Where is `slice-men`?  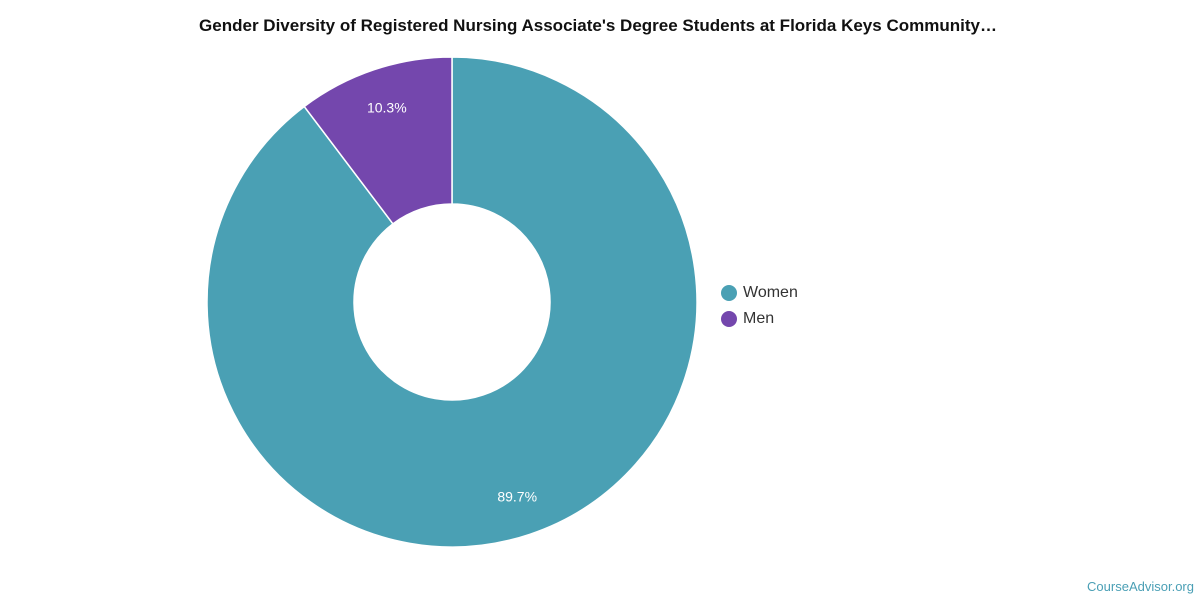
slice-men is located at coordinates (378, 140).